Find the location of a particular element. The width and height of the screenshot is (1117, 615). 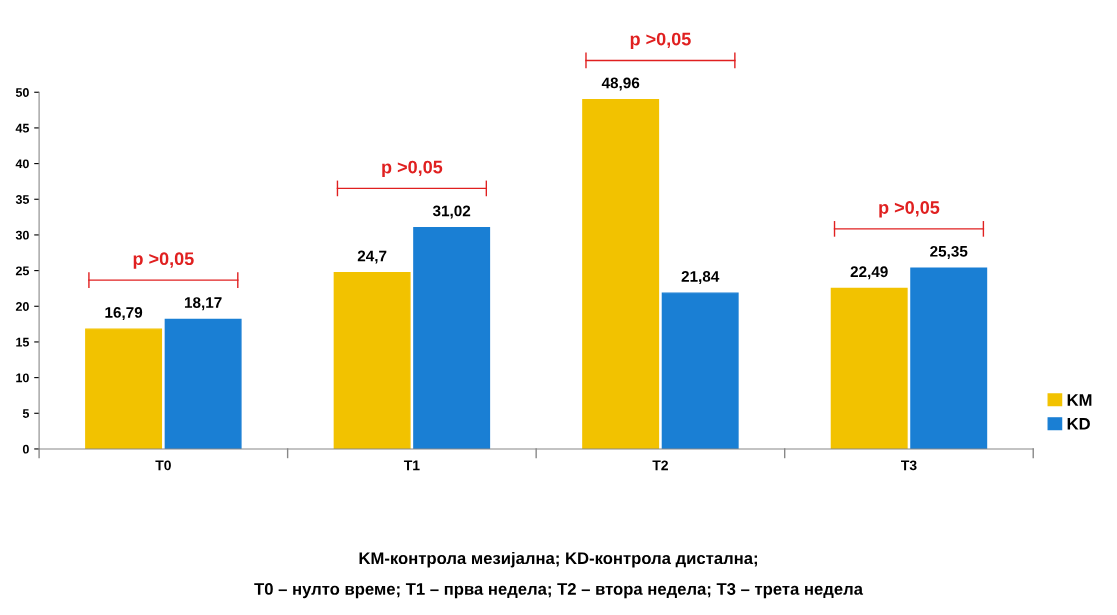

data-label: 22,49 is located at coordinates (869, 273).